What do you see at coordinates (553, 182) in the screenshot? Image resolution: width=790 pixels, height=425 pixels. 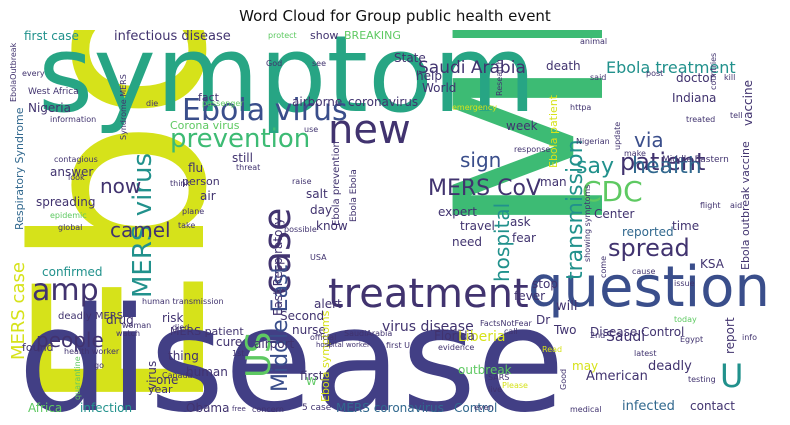 I see `word: man` at bounding box center [553, 182].